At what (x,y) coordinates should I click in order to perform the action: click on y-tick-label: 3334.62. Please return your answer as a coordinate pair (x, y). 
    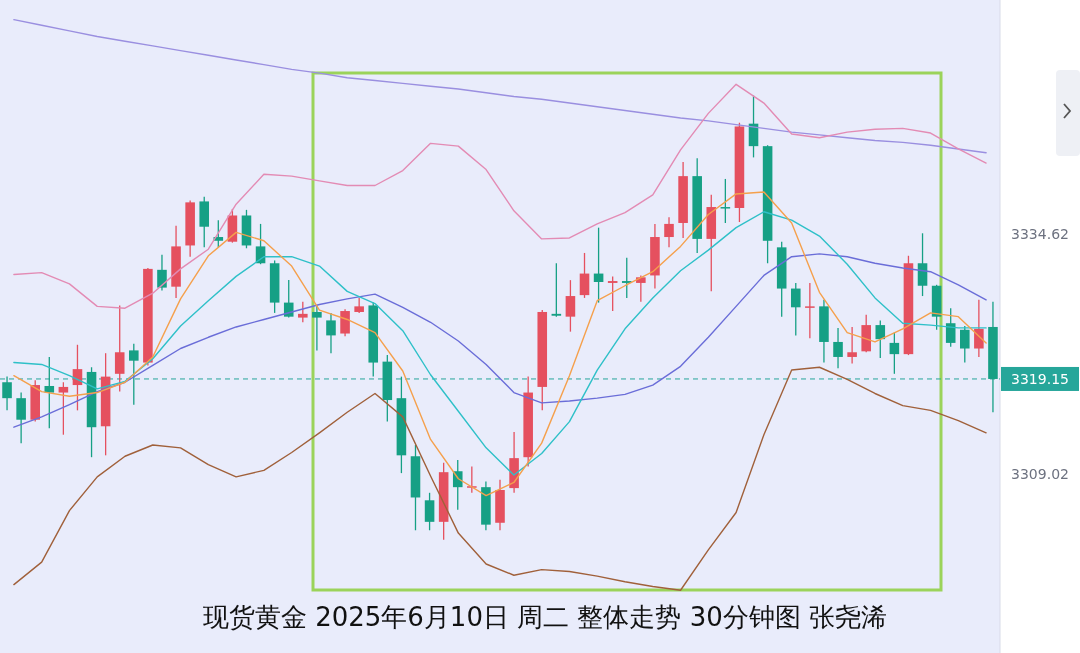
    Looking at the image, I should click on (1040, 234).